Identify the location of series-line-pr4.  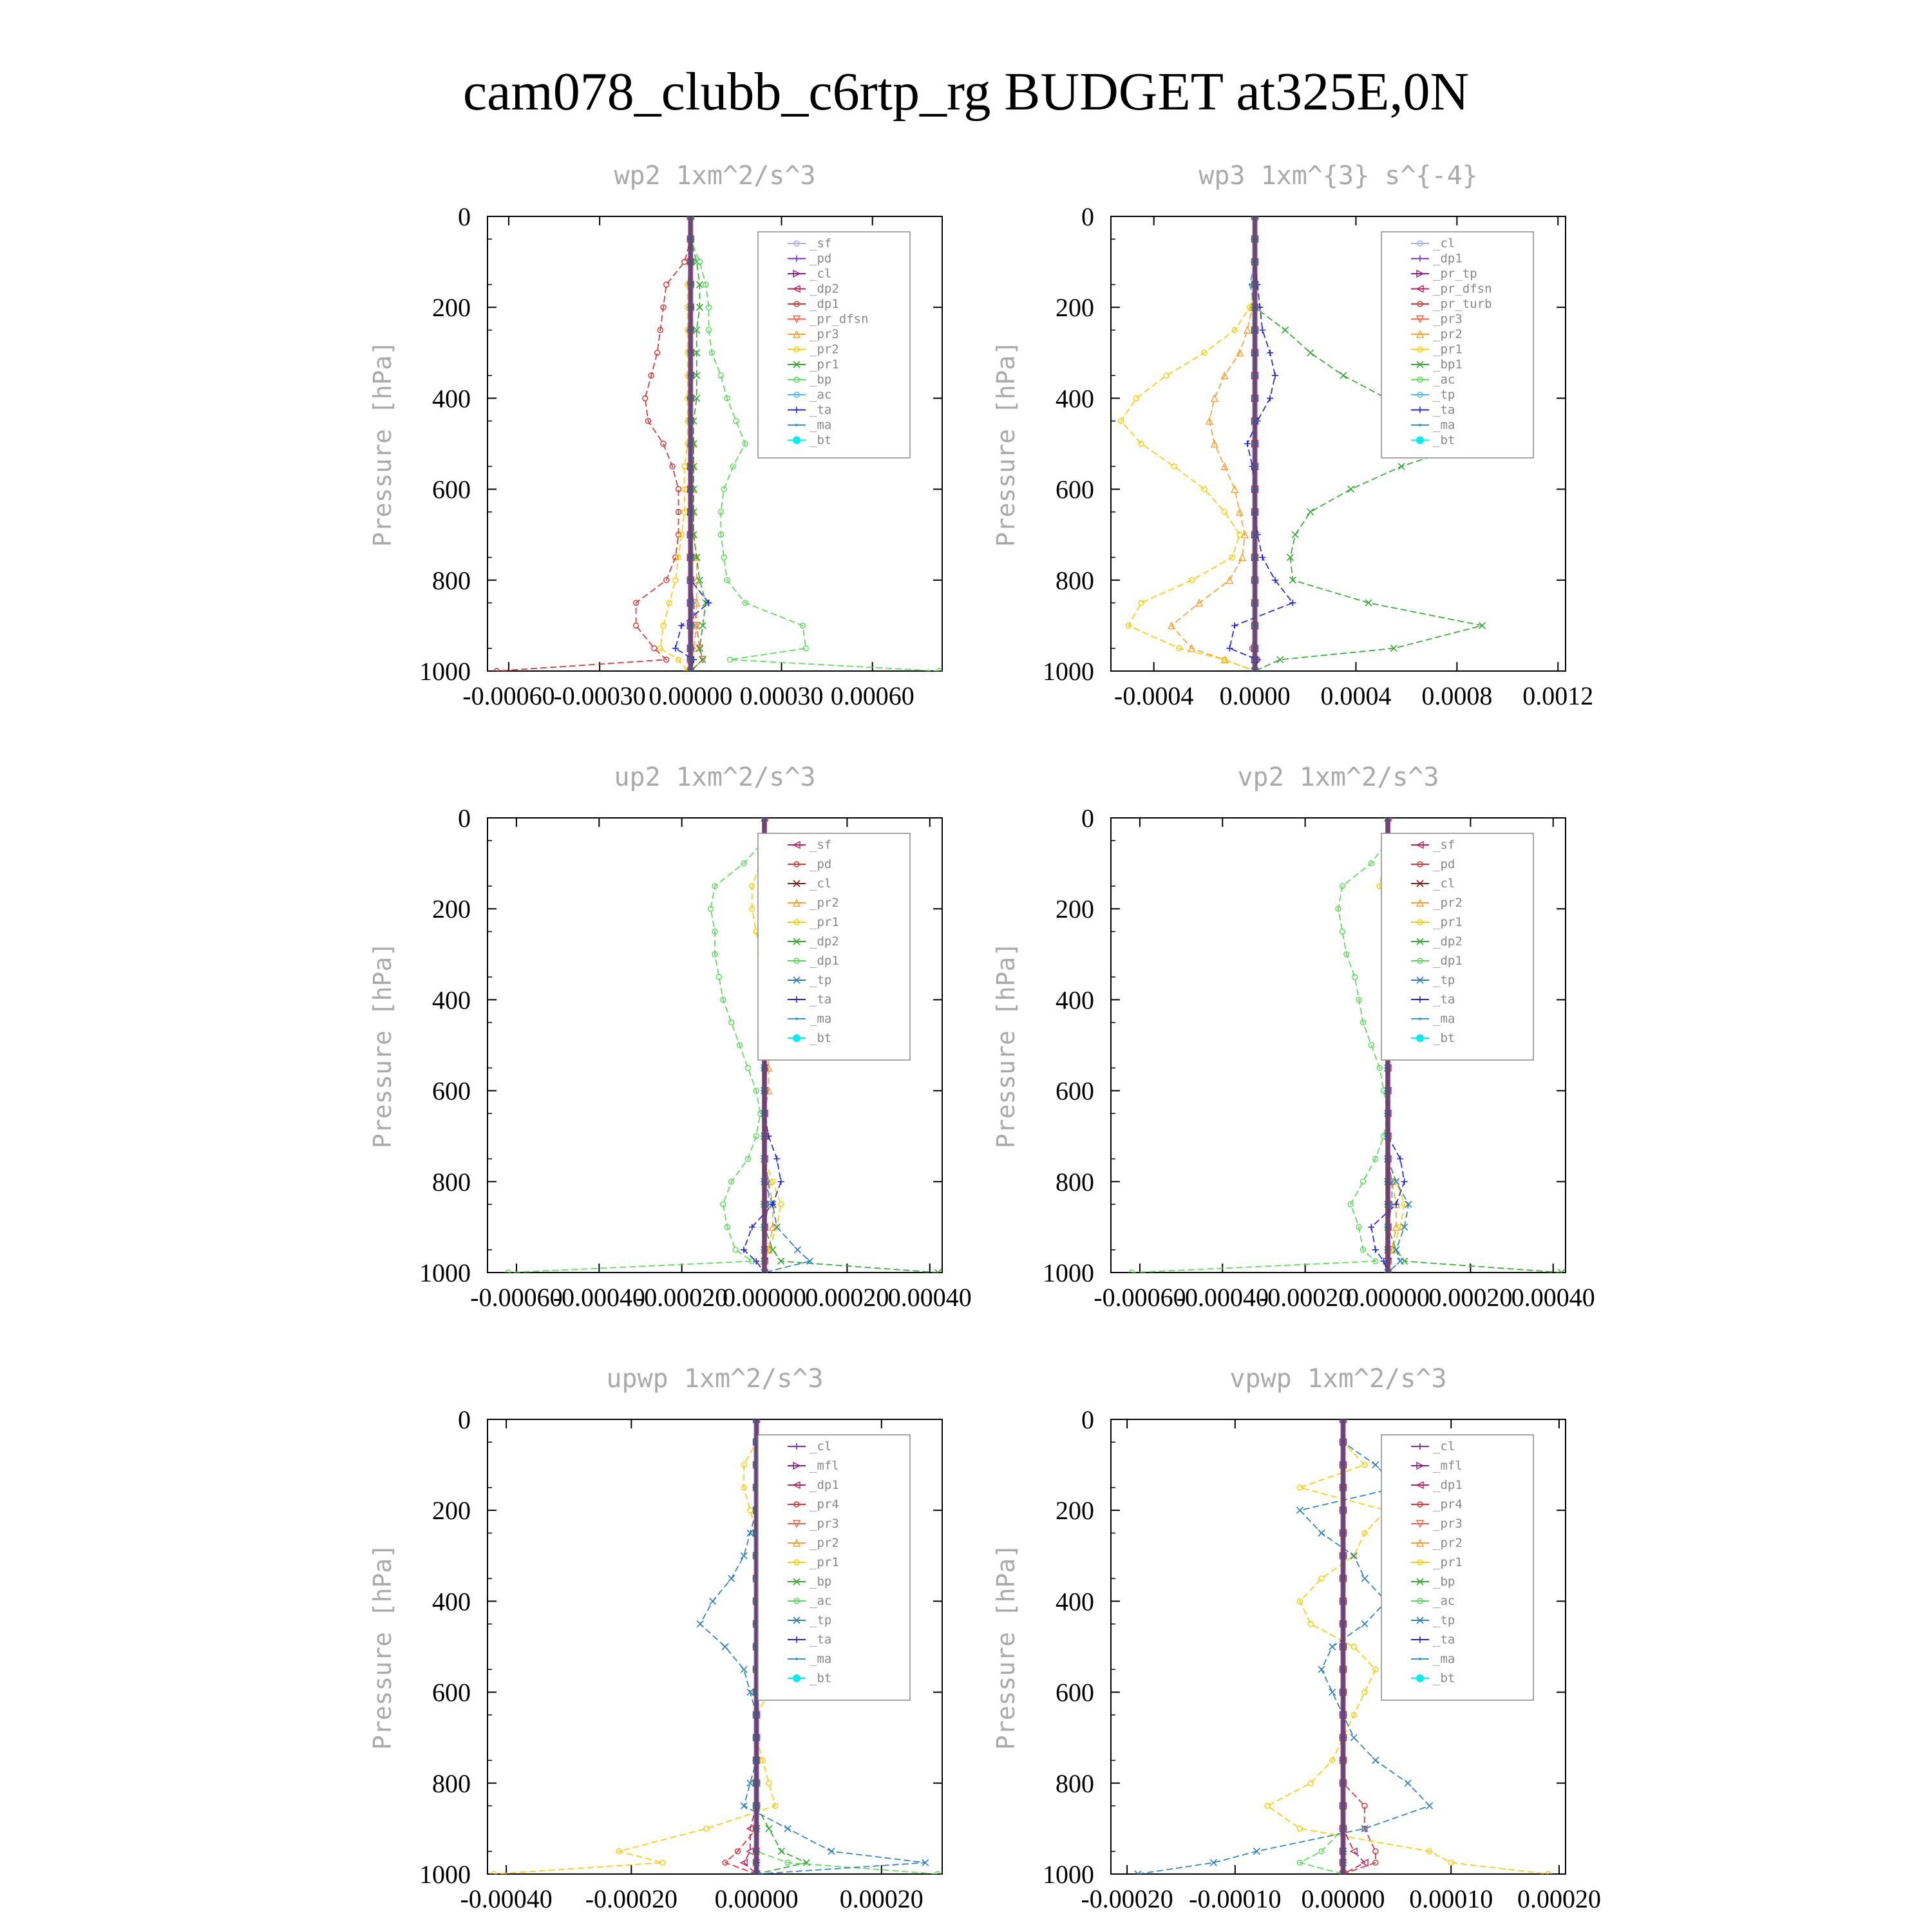
(1359, 1646).